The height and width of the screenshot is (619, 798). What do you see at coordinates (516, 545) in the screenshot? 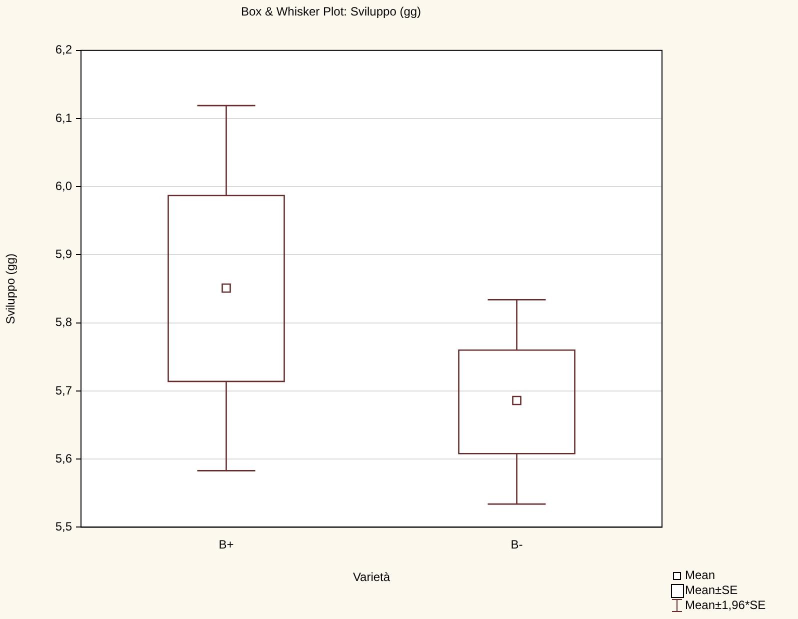
I see `x-tick-label: B-` at bounding box center [516, 545].